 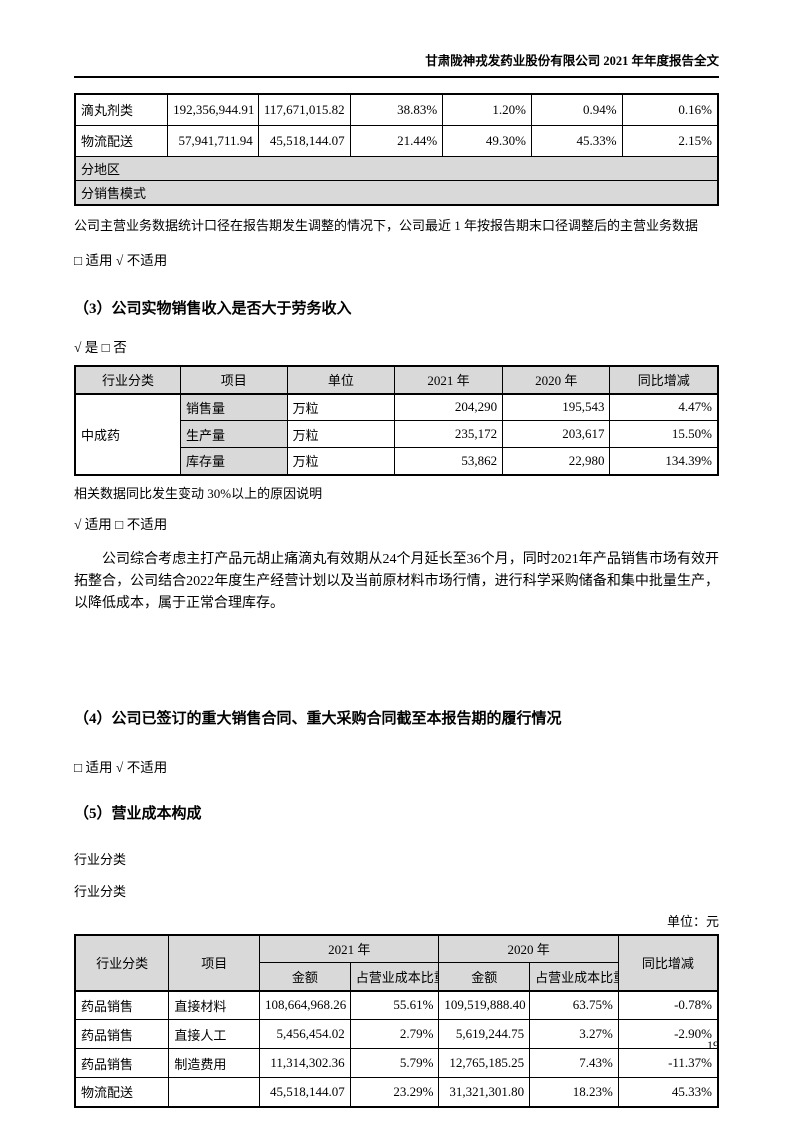 What do you see at coordinates (556, 461) in the screenshot?
I see `table-cell: 22,980` at bounding box center [556, 461].